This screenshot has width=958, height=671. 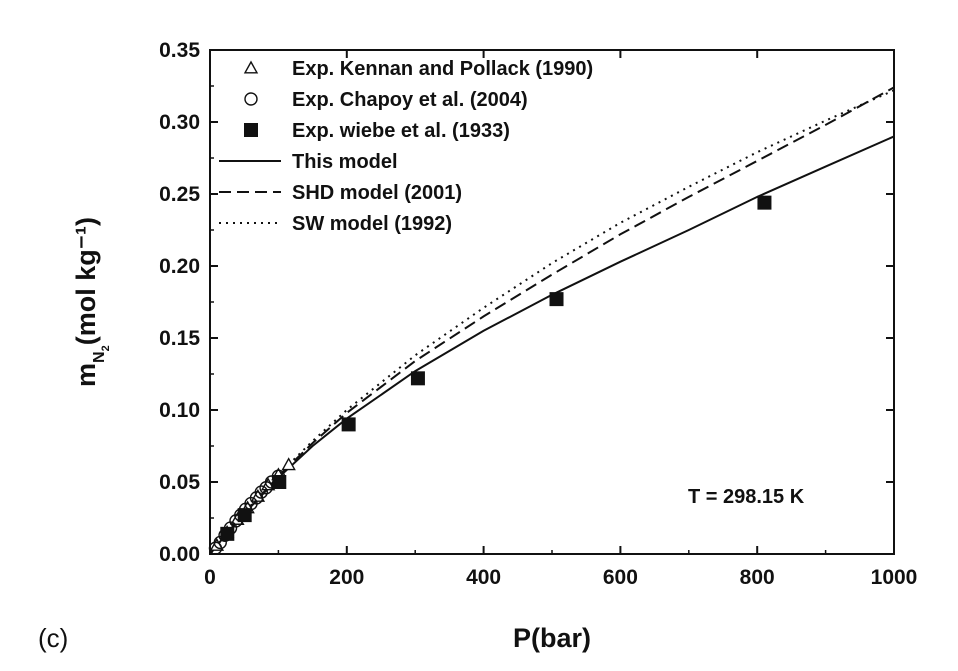 I want to click on y-tick-label: 0.05, so click(x=179, y=482).